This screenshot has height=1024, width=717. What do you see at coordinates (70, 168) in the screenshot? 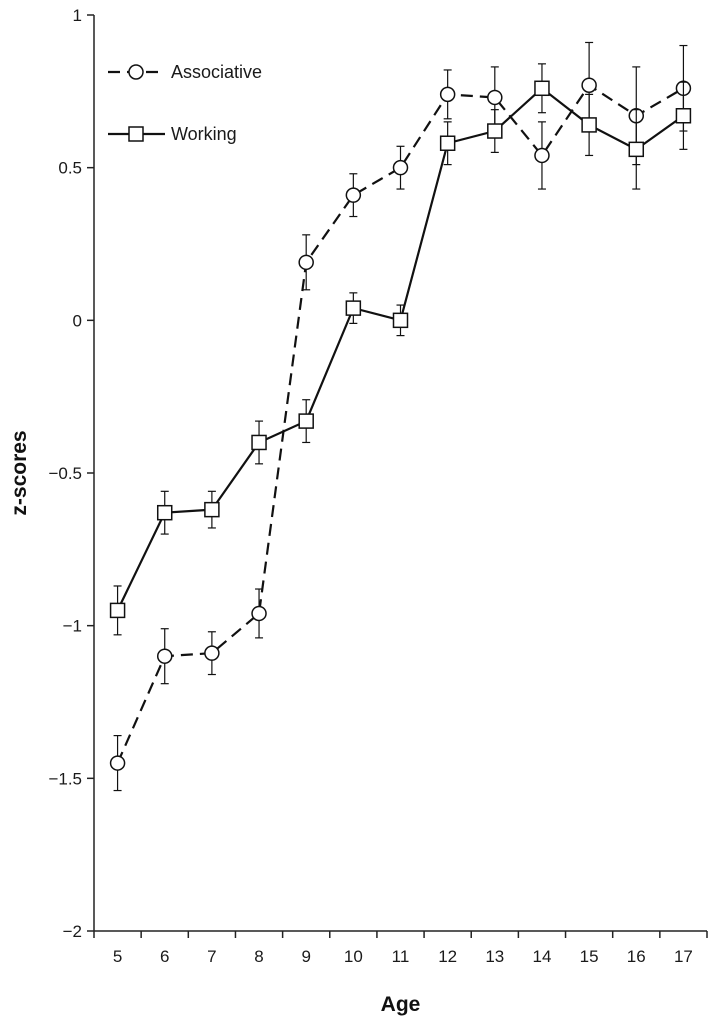
I see `y-tick-label: 0.5` at bounding box center [70, 168].